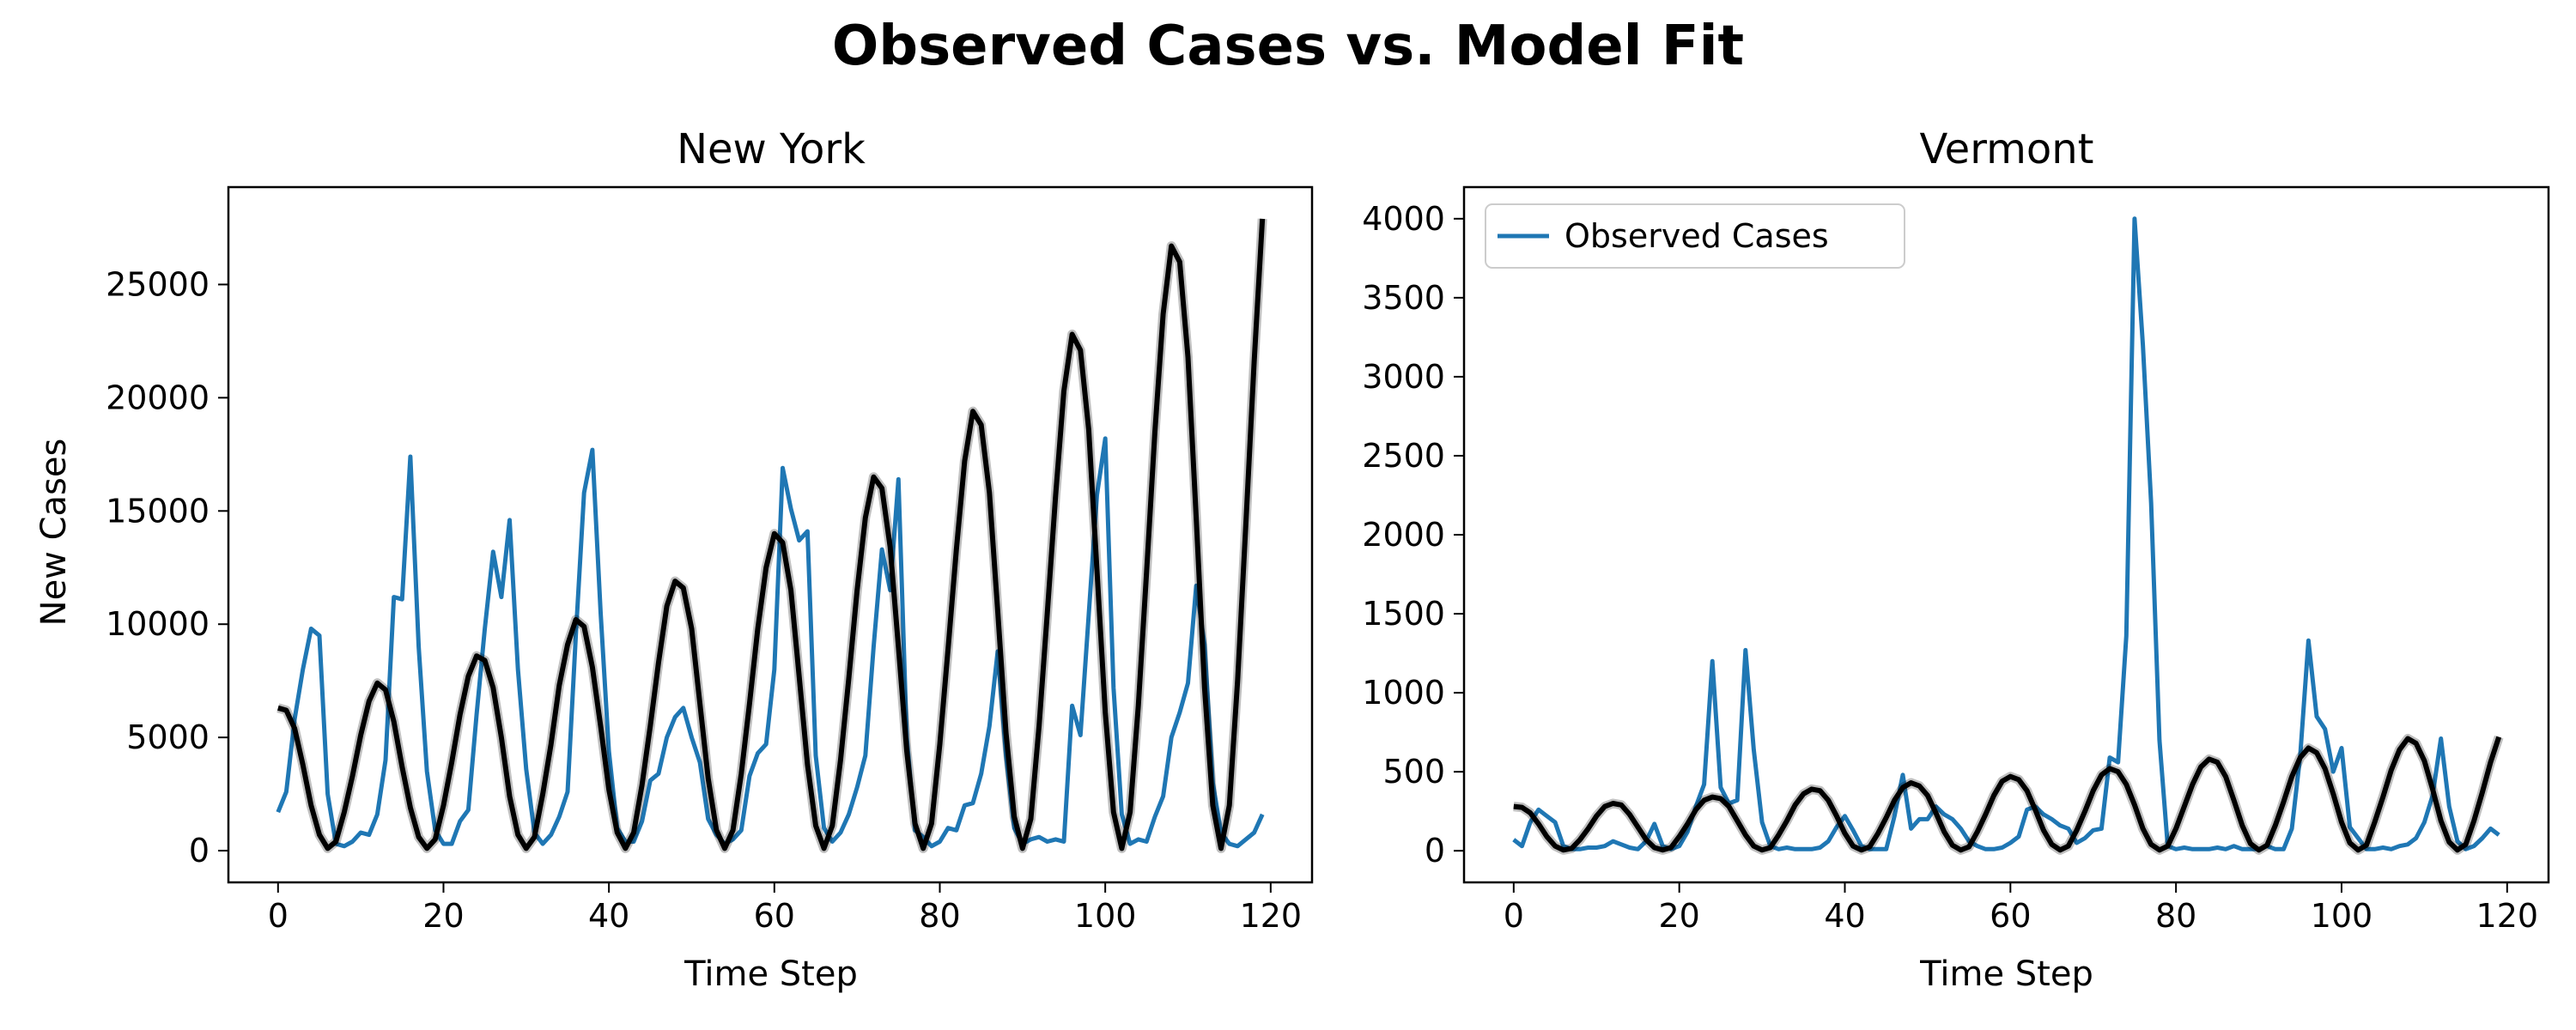 Image resolution: width=2576 pixels, height=1030 pixels. What do you see at coordinates (54, 533) in the screenshot?
I see `y-axis-label: New Cases` at bounding box center [54, 533].